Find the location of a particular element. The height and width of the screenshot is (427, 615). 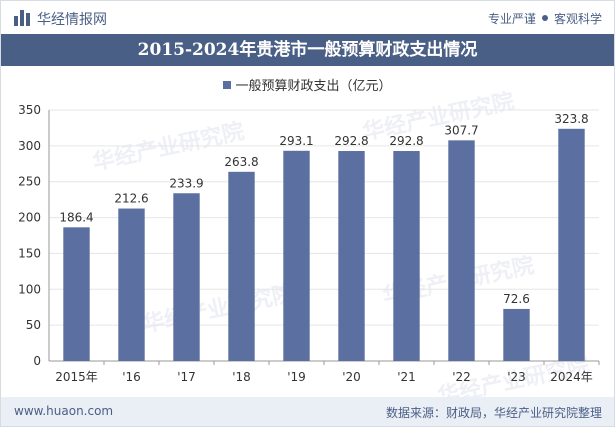

y-tick-label: 50 is located at coordinates (33, 325).